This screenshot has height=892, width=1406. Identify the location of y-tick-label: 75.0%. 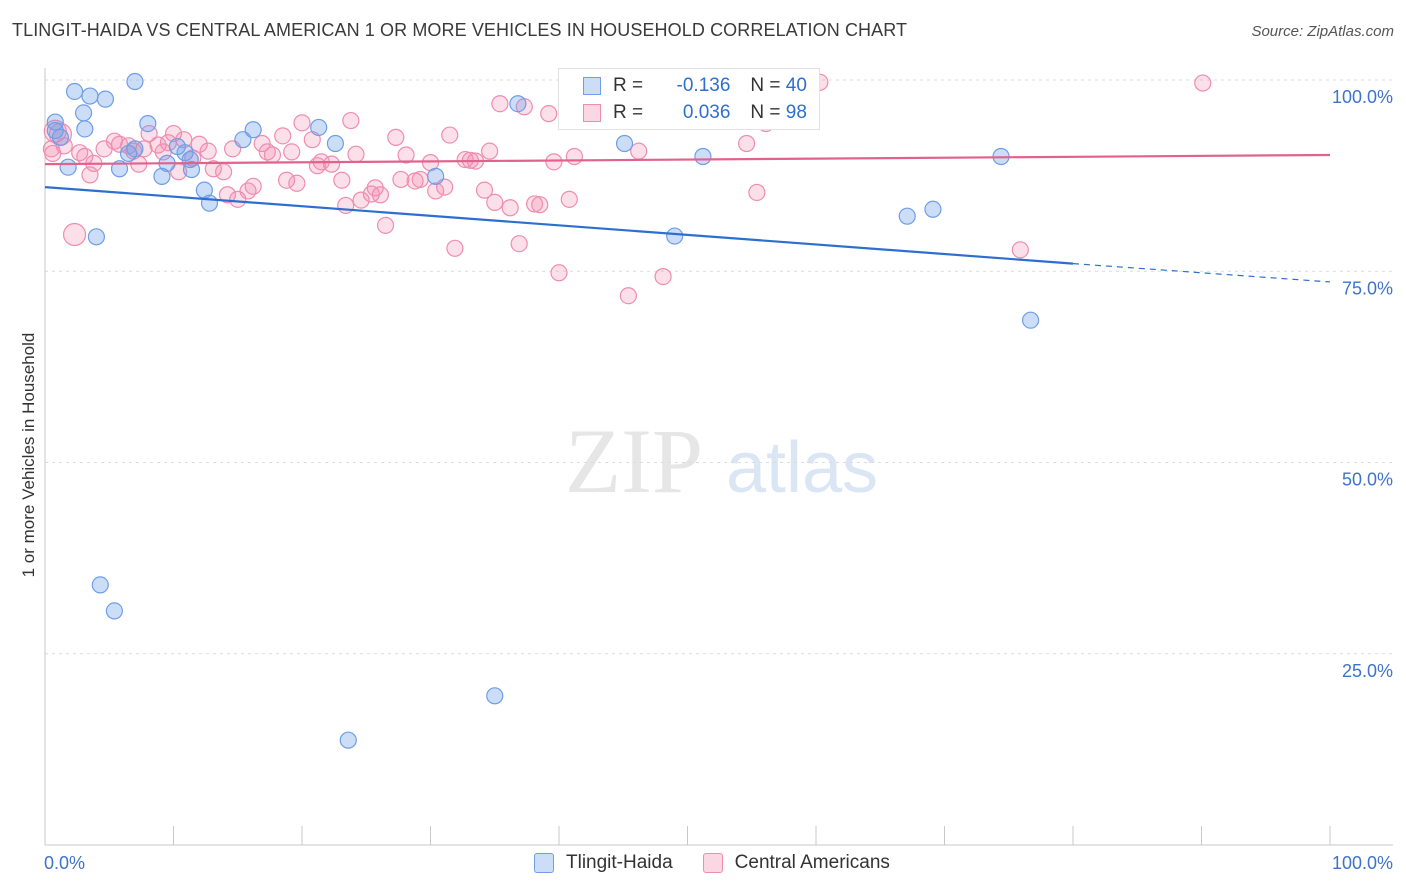
(1367, 288).